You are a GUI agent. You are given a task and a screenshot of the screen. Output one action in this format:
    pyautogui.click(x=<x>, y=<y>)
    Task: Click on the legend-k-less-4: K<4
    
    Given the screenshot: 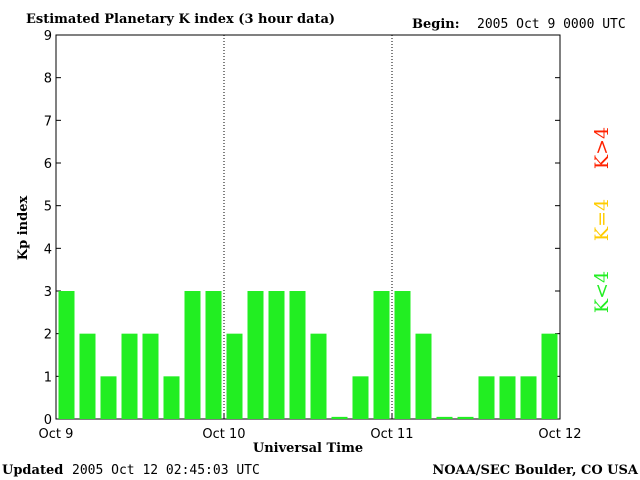 What is the action you would take?
    pyautogui.click(x=602, y=292)
    